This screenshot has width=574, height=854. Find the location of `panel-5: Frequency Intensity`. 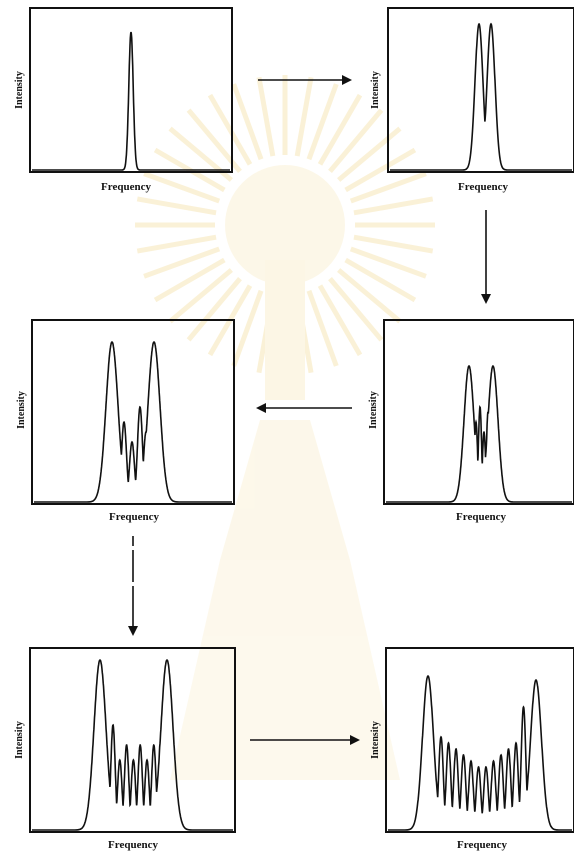

panel-5: Frequency Intensity is located at coordinates (125, 749).